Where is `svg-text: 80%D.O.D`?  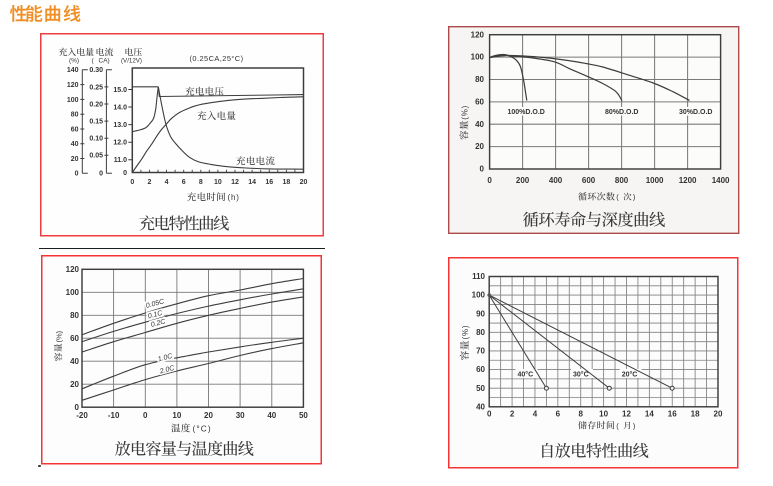
svg-text: 80%D.O.D is located at coordinates (621, 112).